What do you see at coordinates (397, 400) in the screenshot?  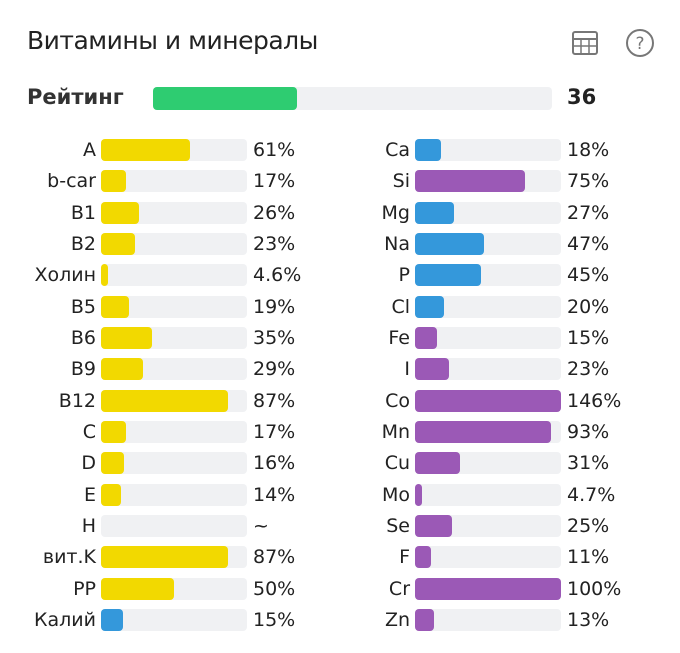 I see `nutrient-label: Co` at bounding box center [397, 400].